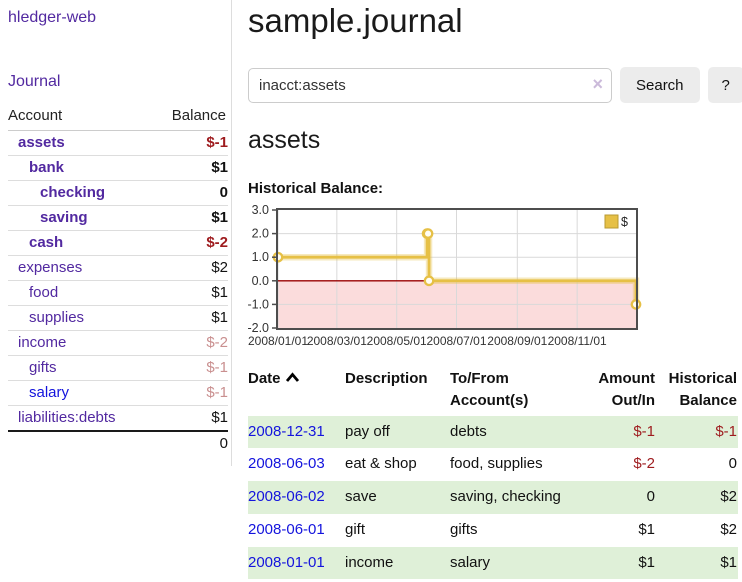 This screenshot has width=742, height=582. I want to click on account-row: checking 0, so click(118, 193).